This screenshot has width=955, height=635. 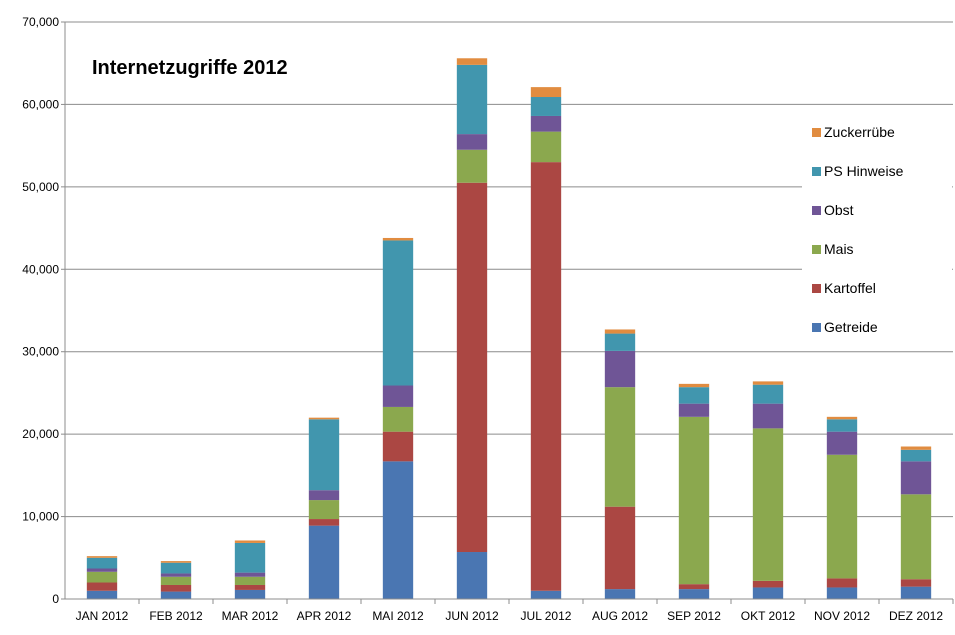 I want to click on x-tick-label: JUN 2012, so click(x=472, y=616).